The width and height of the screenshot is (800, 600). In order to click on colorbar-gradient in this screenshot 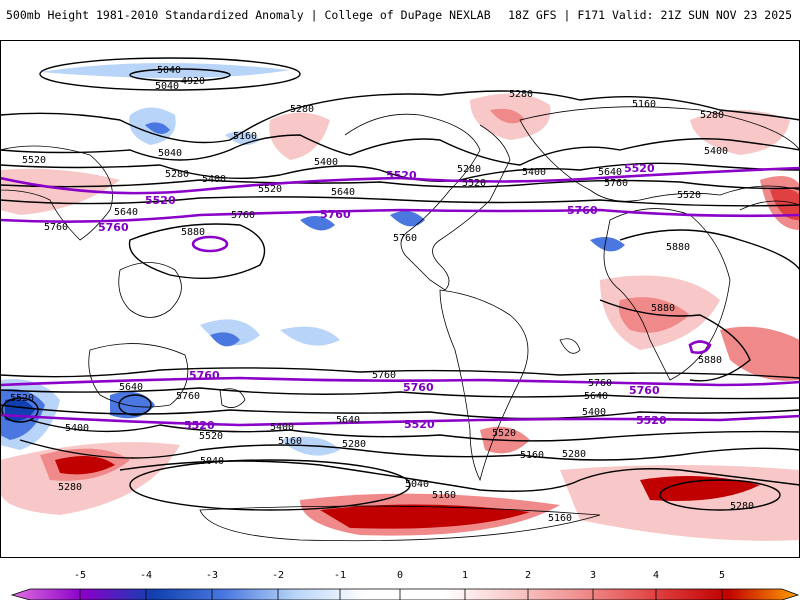, I will do `click(405, 594)`.